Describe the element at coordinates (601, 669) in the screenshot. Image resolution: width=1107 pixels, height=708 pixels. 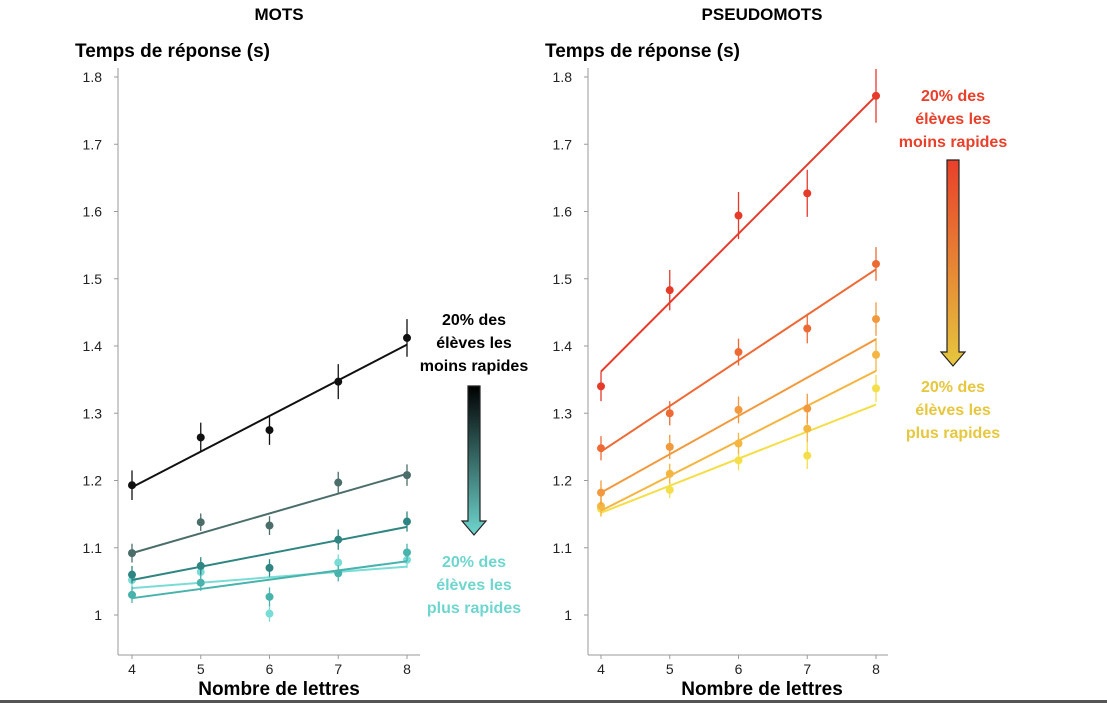
I see `x-tick-label: 4` at that location.